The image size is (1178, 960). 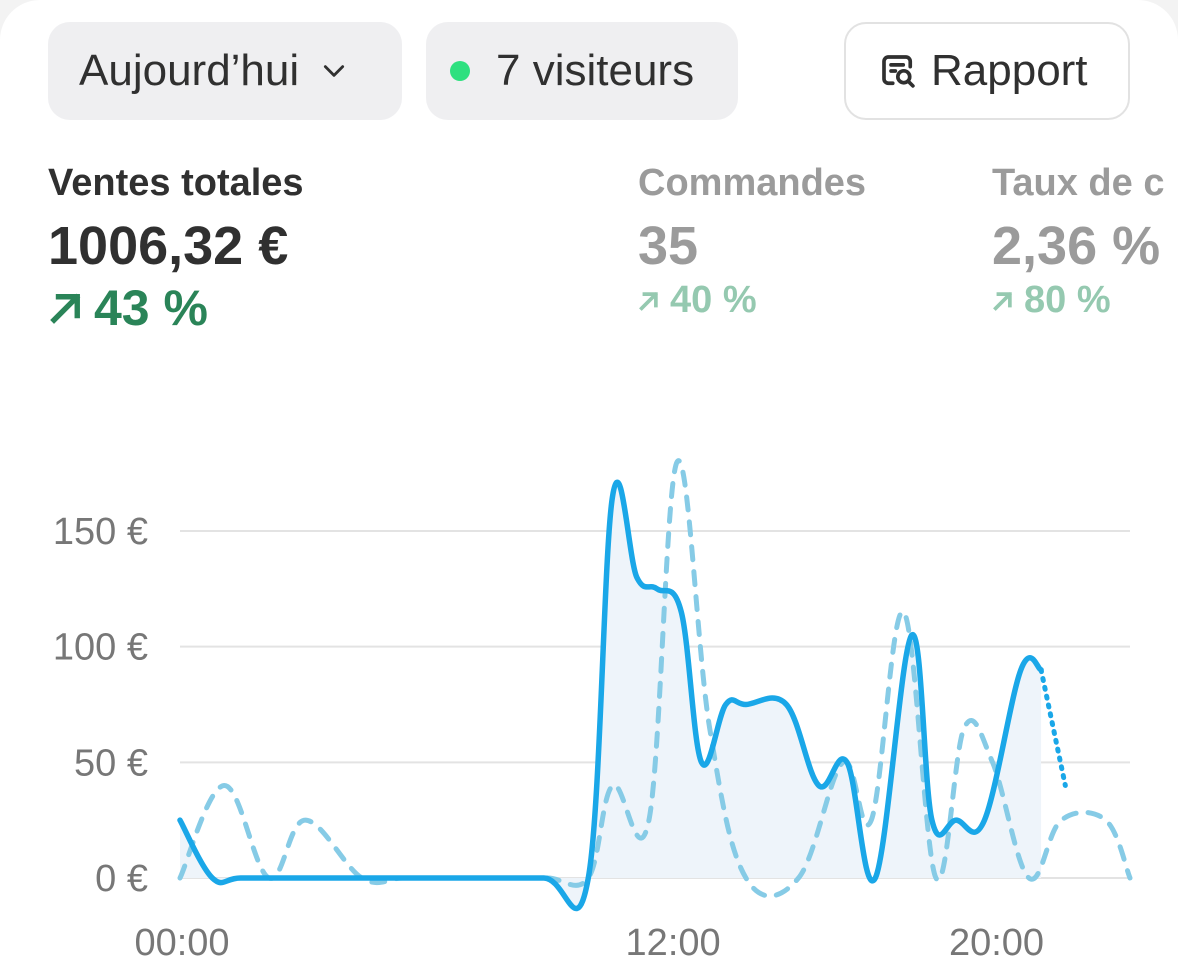 I want to click on report-button: Rapport, so click(x=987, y=71).